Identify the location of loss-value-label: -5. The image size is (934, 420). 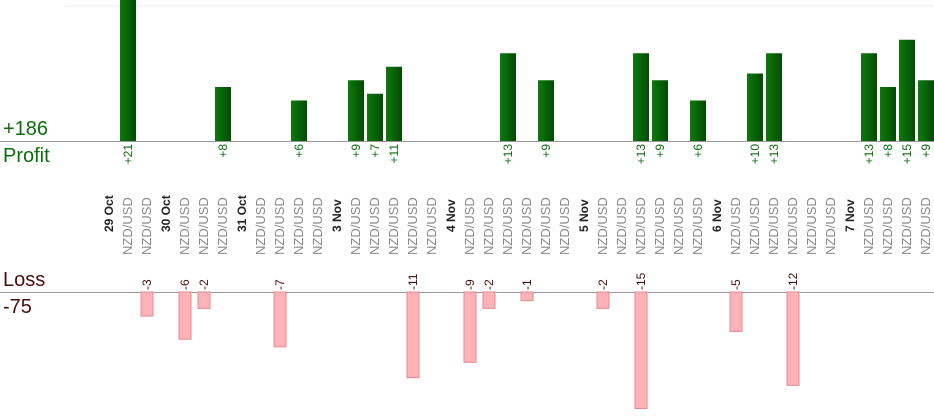
(736, 284).